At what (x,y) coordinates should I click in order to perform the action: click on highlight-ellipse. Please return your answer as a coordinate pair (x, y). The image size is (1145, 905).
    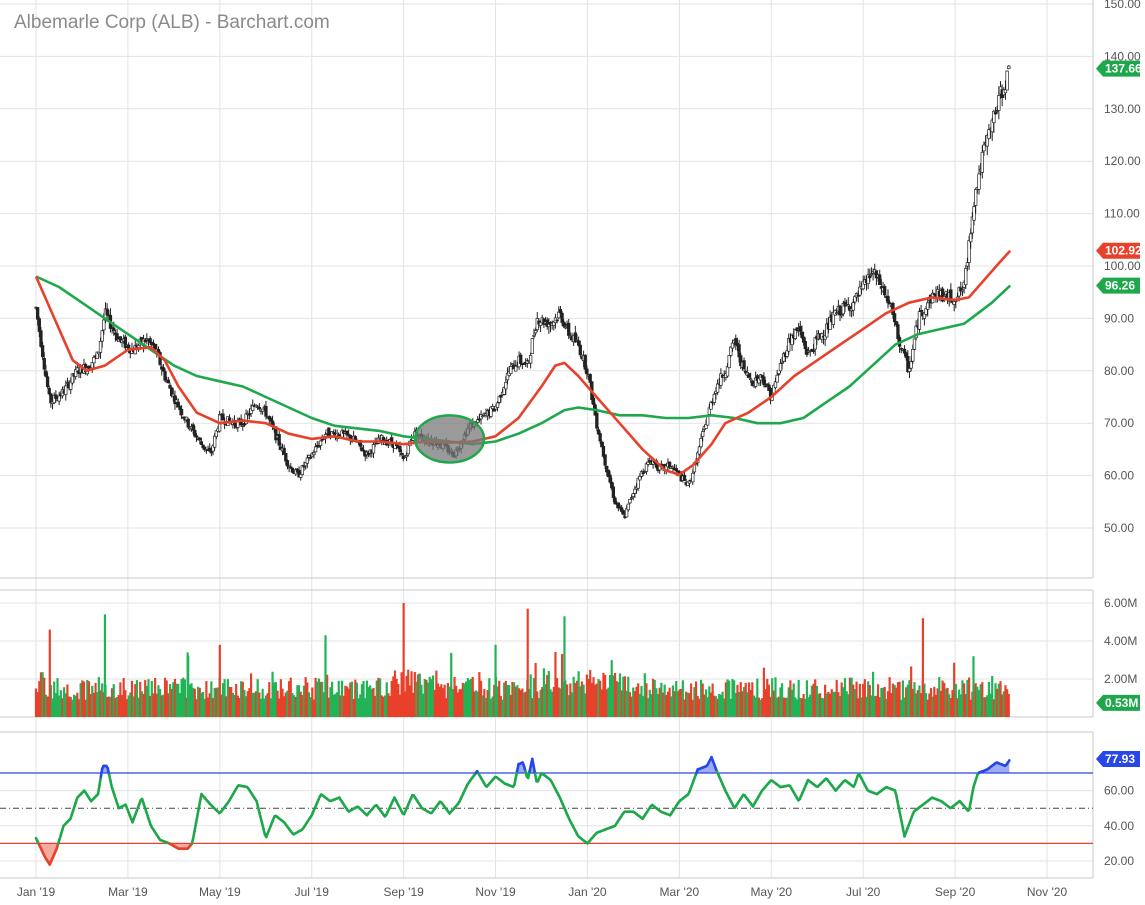
    Looking at the image, I should click on (449, 439).